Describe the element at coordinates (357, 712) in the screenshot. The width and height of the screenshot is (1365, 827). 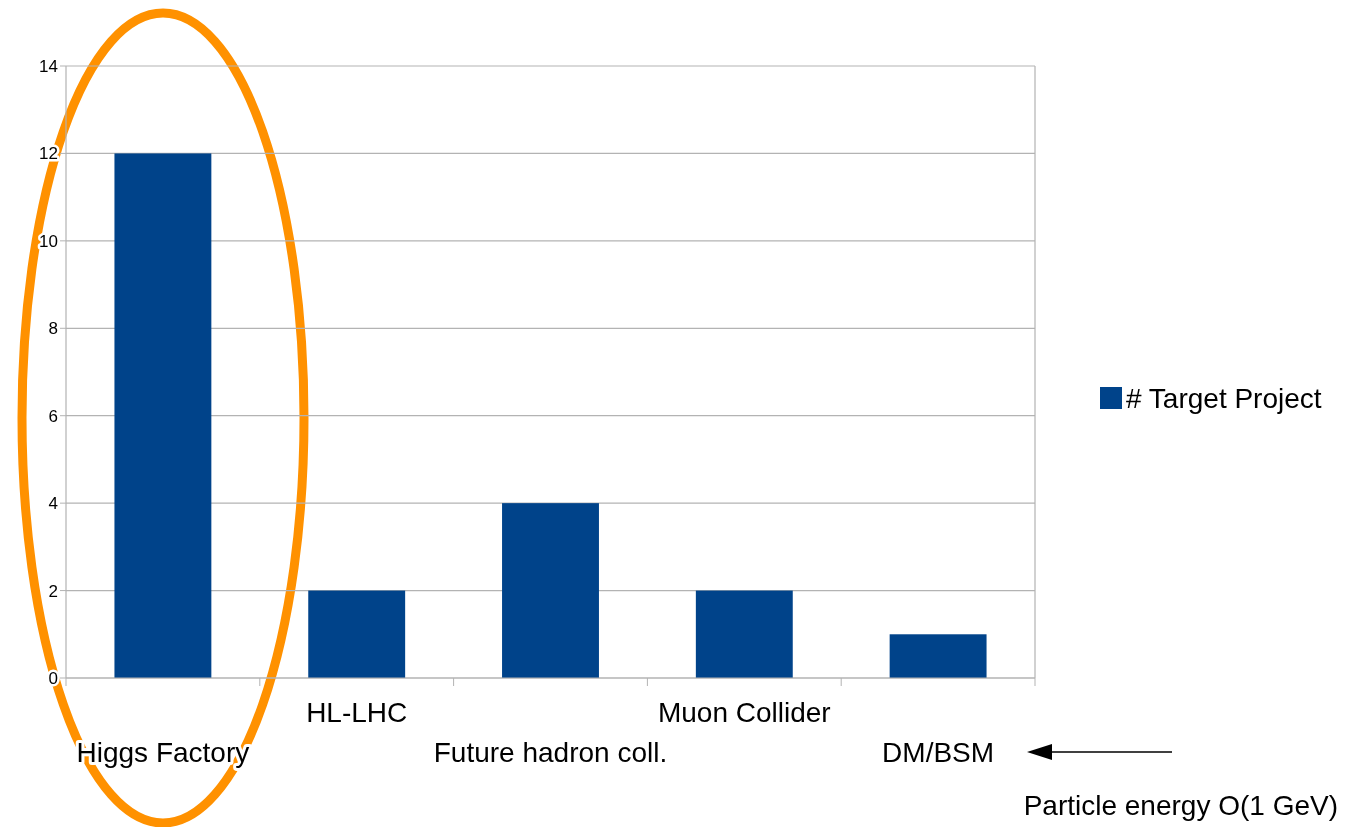
I see `x-tick-label: HL-LHC` at that location.